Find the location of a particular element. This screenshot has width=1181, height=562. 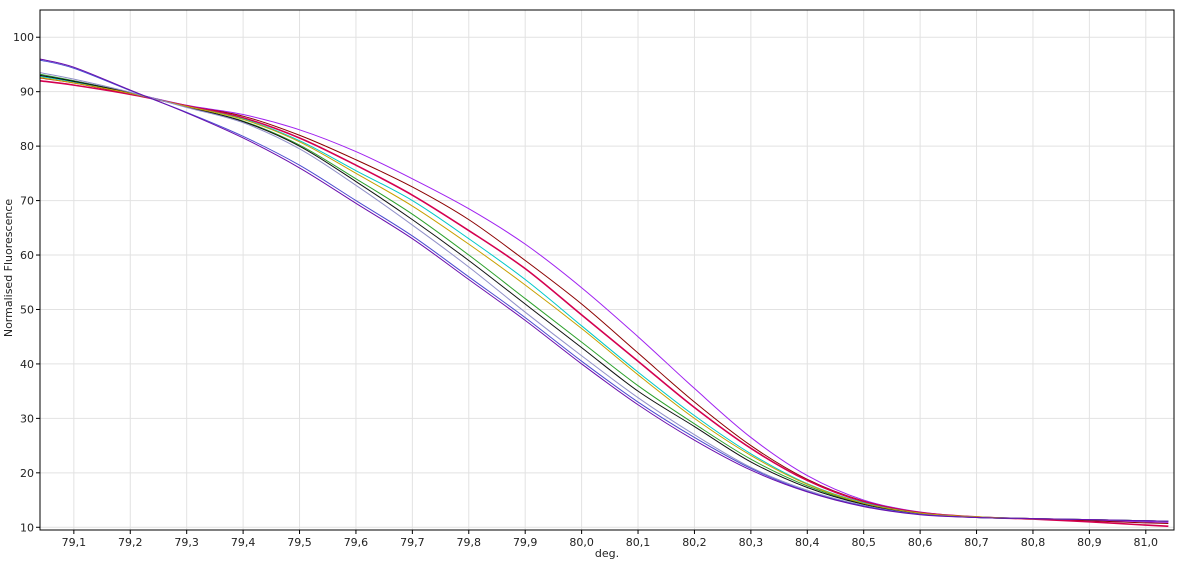

y-tick-label: 50 is located at coordinates (27, 309).